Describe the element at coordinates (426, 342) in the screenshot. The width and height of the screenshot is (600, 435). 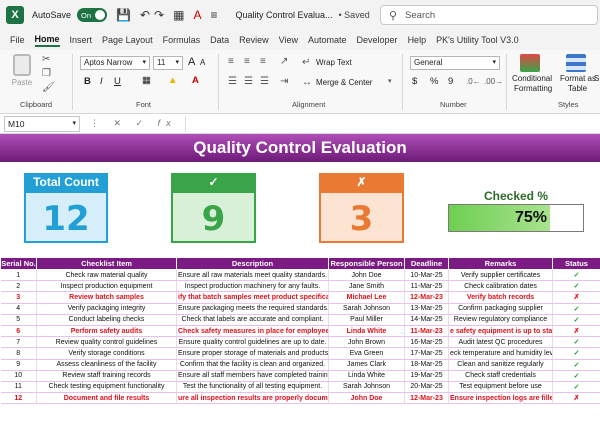
I see `cell-deadline: 16-Mar-25` at that location.